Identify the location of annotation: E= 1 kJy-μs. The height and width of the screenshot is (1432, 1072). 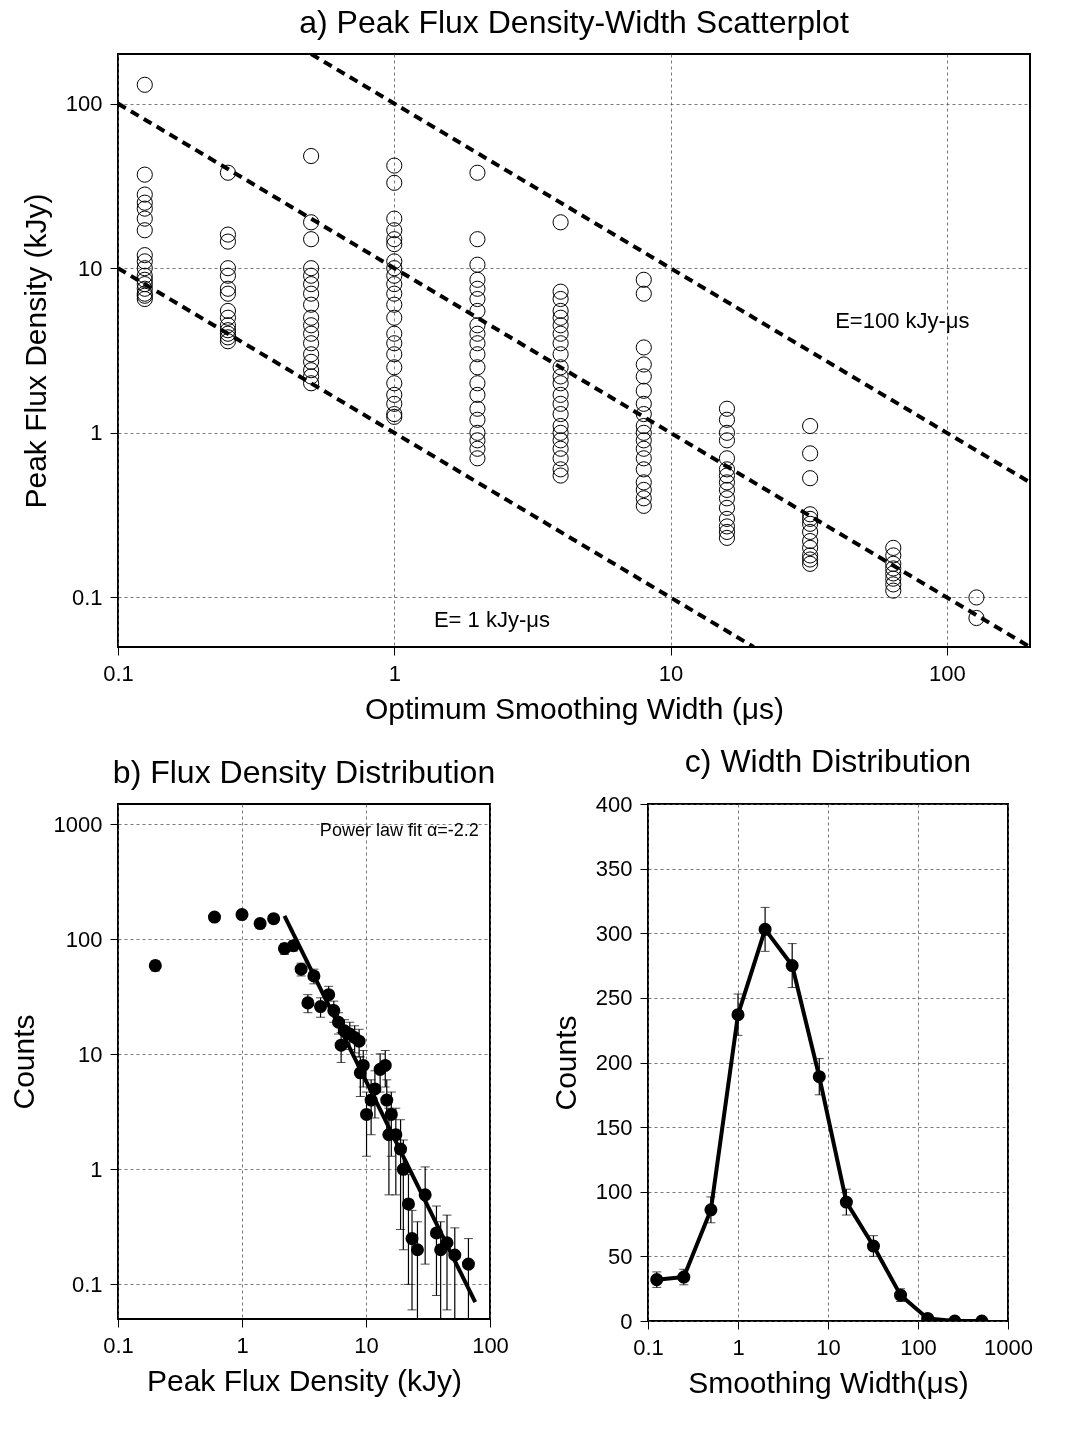
(491, 620).